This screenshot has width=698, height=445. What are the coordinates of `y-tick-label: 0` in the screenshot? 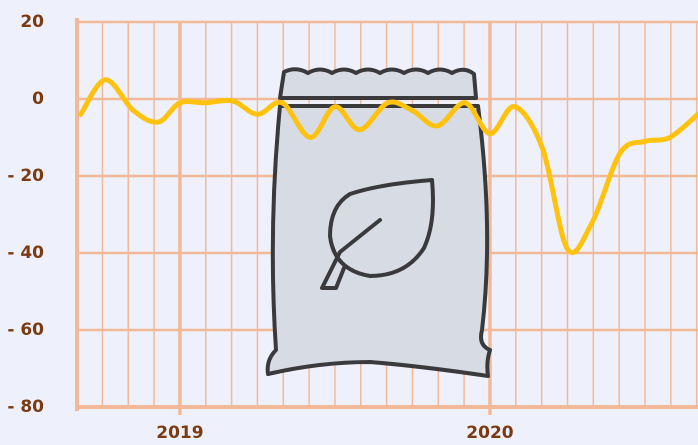 It's located at (38, 99).